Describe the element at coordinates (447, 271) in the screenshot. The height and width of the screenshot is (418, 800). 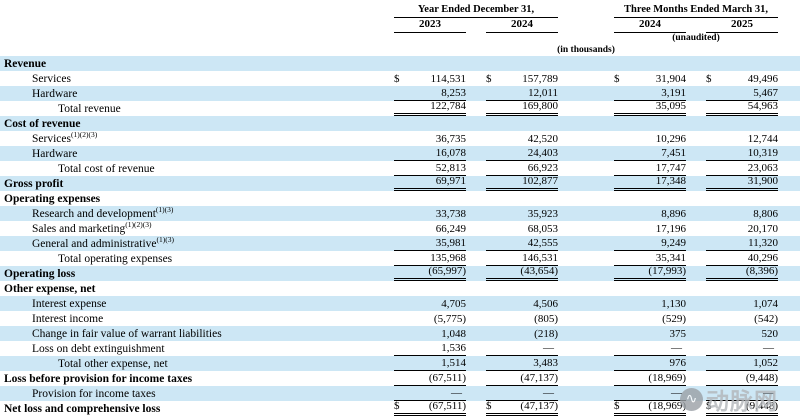
I see `cell-number: (65,997)` at that location.